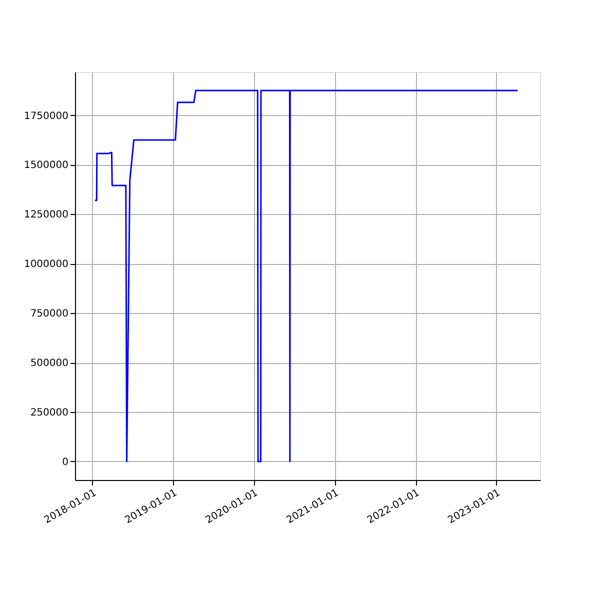 This screenshot has height=600, width=600. What do you see at coordinates (49, 364) in the screenshot?
I see `y-tick-label: 500000` at bounding box center [49, 364].